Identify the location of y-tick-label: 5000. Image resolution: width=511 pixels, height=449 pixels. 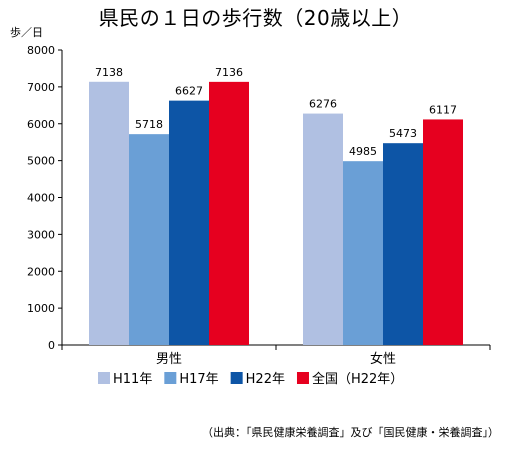
(41, 161).